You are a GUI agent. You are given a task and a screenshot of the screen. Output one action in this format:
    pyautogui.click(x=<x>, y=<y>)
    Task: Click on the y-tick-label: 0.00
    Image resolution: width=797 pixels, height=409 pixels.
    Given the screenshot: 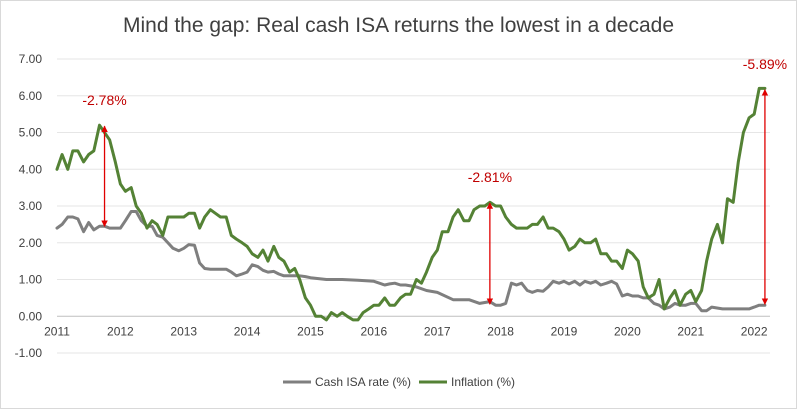 What is the action you would take?
    pyautogui.click(x=31, y=316)
    